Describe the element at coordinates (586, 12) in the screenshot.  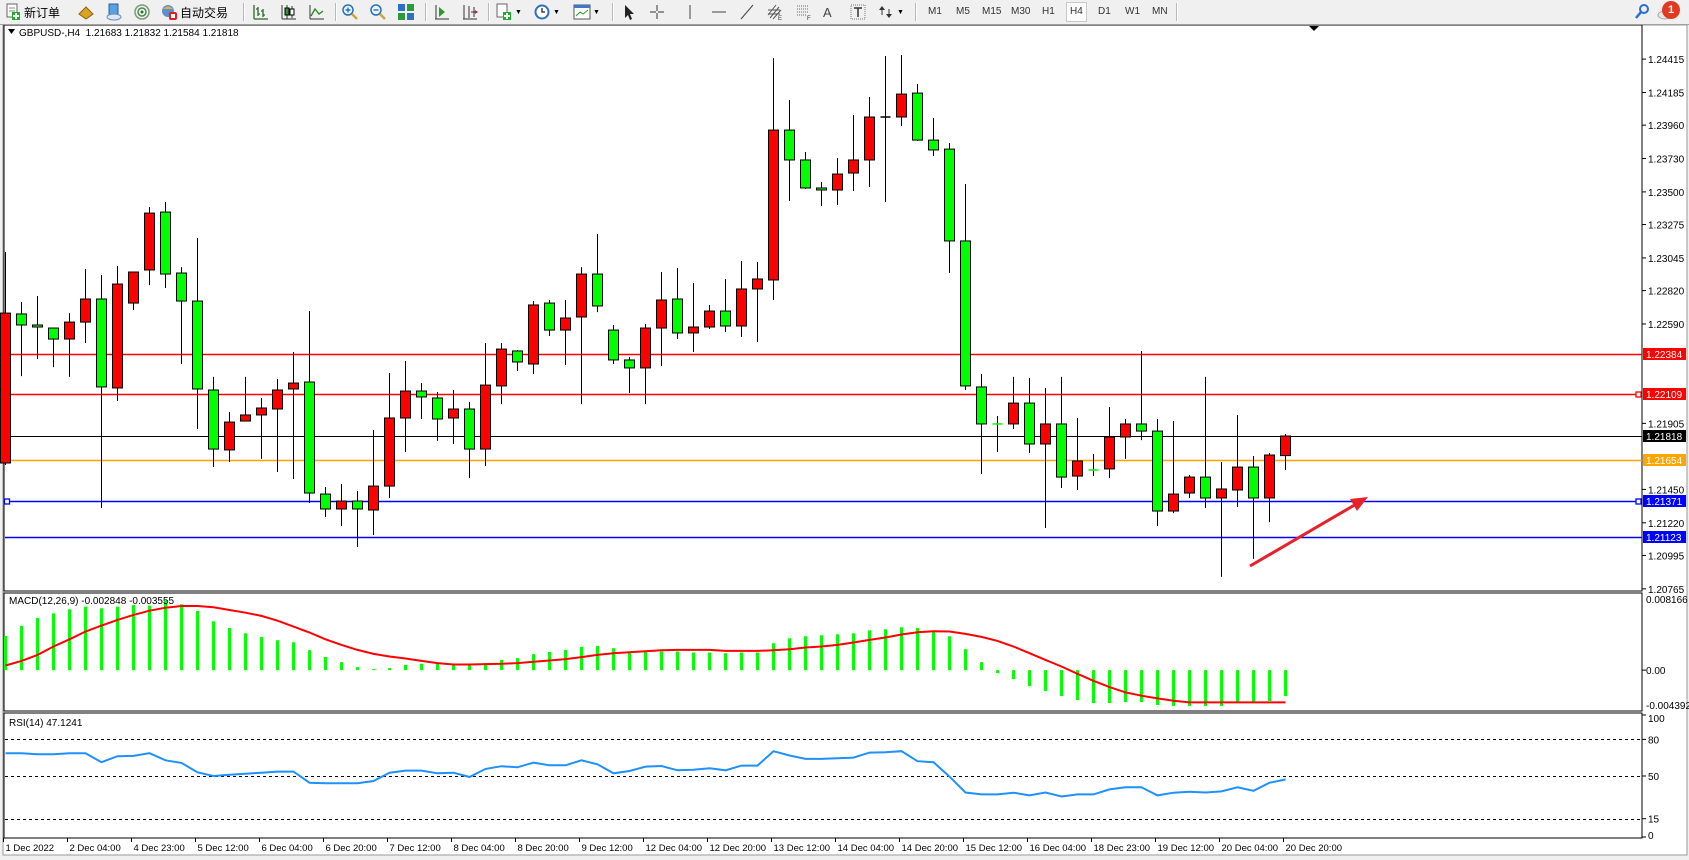
I see `templates-button: ▼` at that location.